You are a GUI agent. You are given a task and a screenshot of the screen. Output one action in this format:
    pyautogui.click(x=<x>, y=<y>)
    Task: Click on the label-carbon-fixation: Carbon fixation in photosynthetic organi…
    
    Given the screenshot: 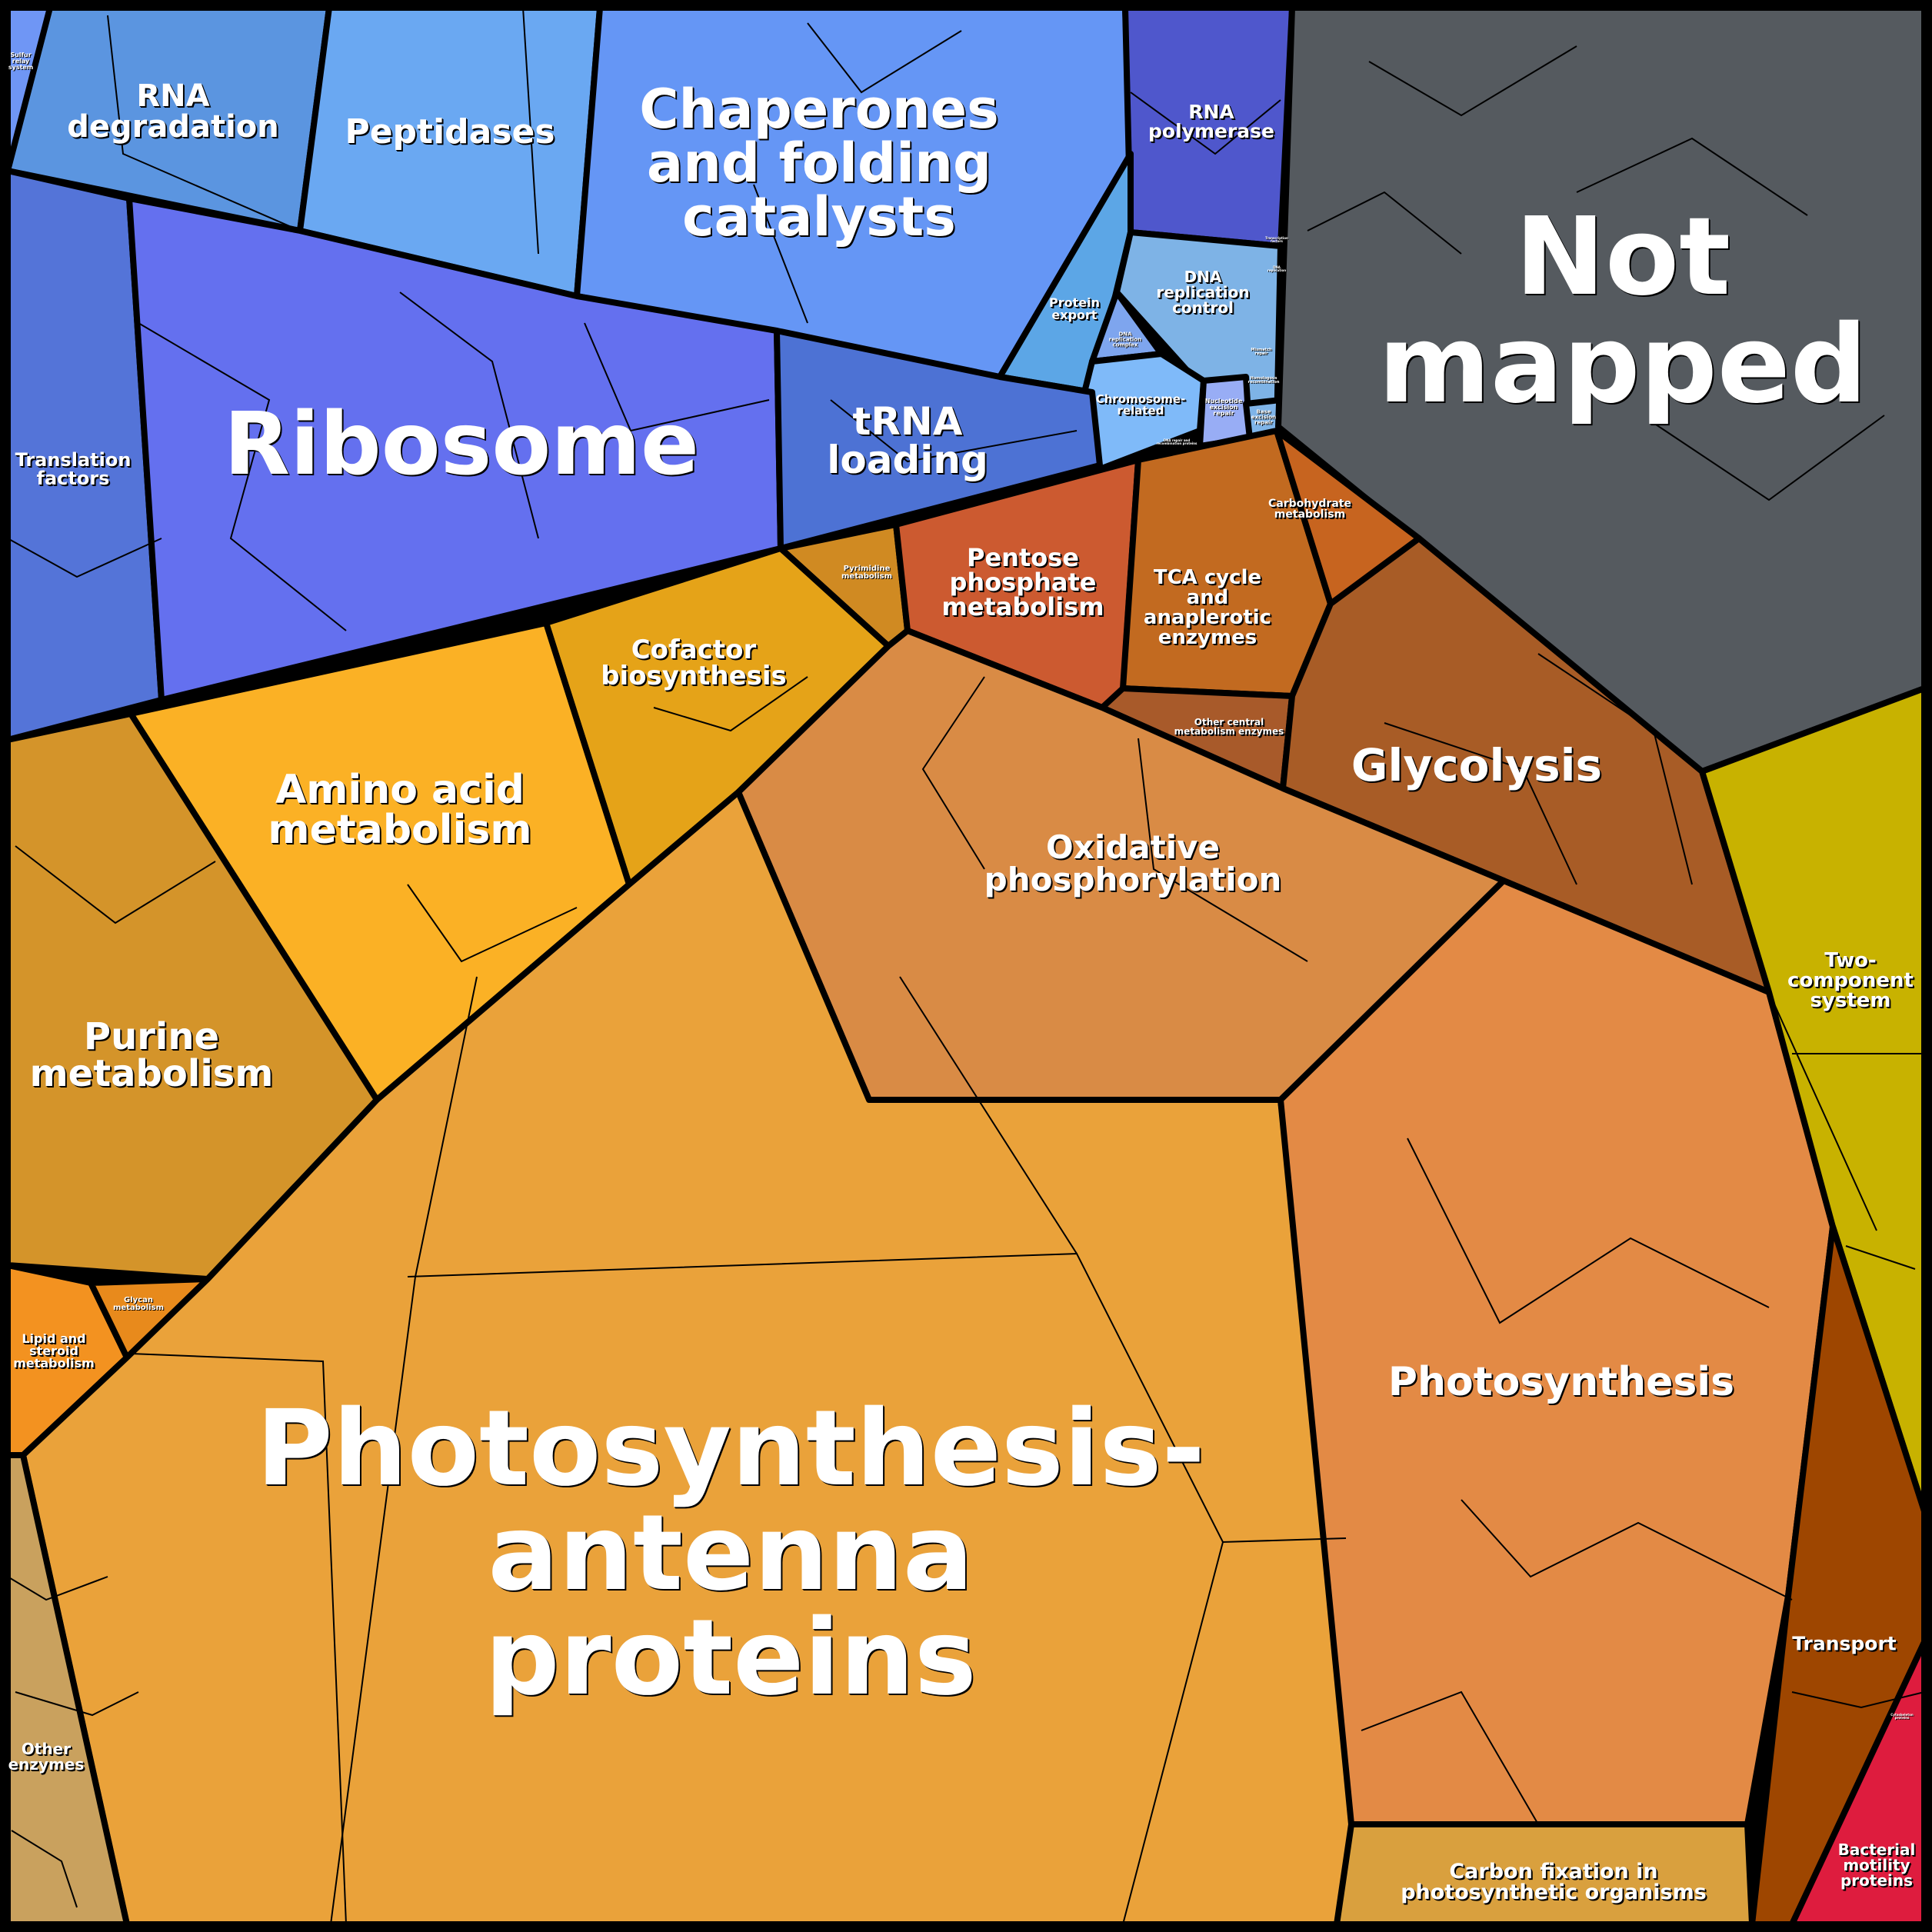 What is the action you would take?
    pyautogui.click(x=1554, y=1882)
    